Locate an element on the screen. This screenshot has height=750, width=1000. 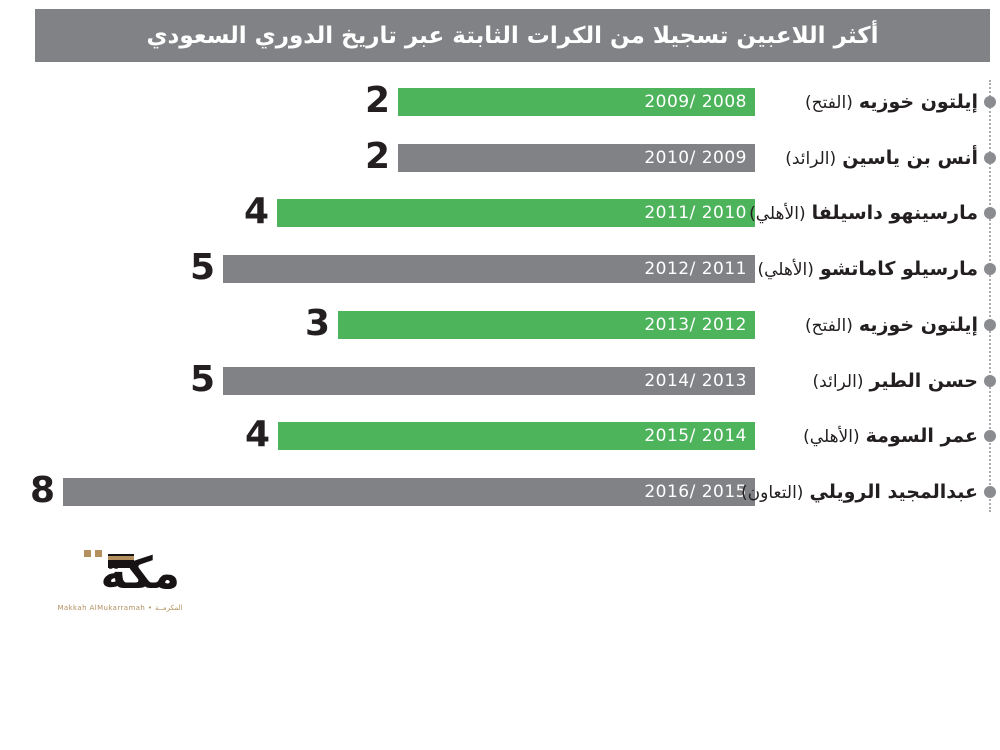
kaaba-icon is located at coordinates (121, 561).